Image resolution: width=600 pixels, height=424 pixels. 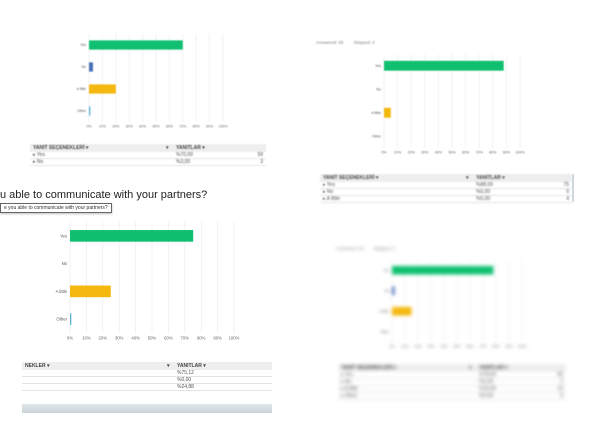 What do you see at coordinates (147, 387) in the screenshot?
I see `table-row: %24,88` at bounding box center [147, 387].